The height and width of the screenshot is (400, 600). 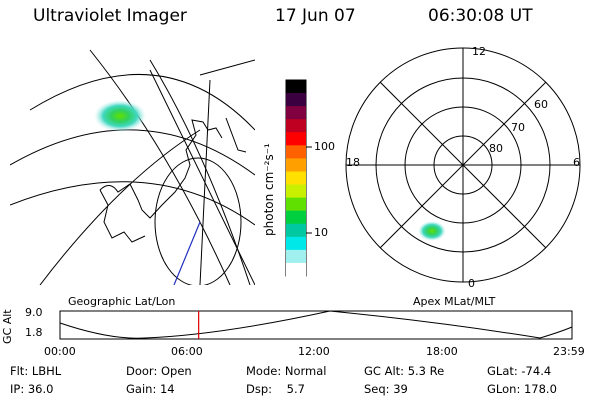 What do you see at coordinates (34, 312) in the screenshot?
I see `altitude-ytick-high: 9.0` at bounding box center [34, 312].